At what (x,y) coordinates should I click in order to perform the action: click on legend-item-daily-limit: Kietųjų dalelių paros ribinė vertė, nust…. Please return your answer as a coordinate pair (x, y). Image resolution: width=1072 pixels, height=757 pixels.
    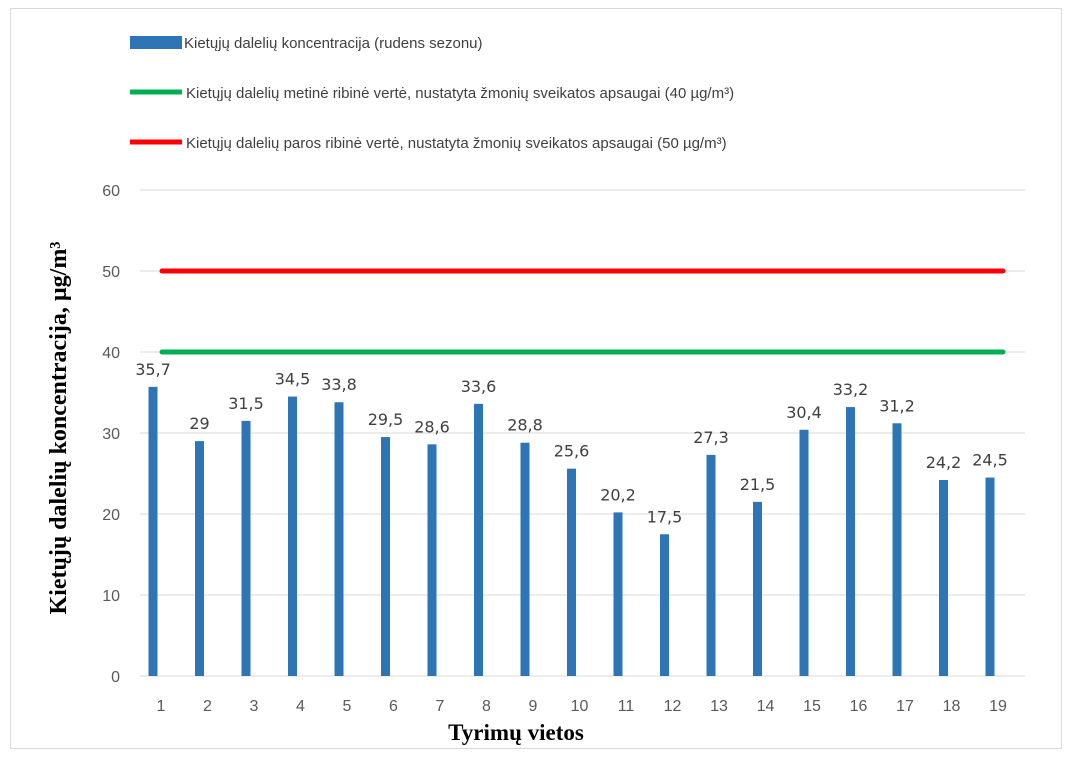
    Looking at the image, I should click on (428, 143).